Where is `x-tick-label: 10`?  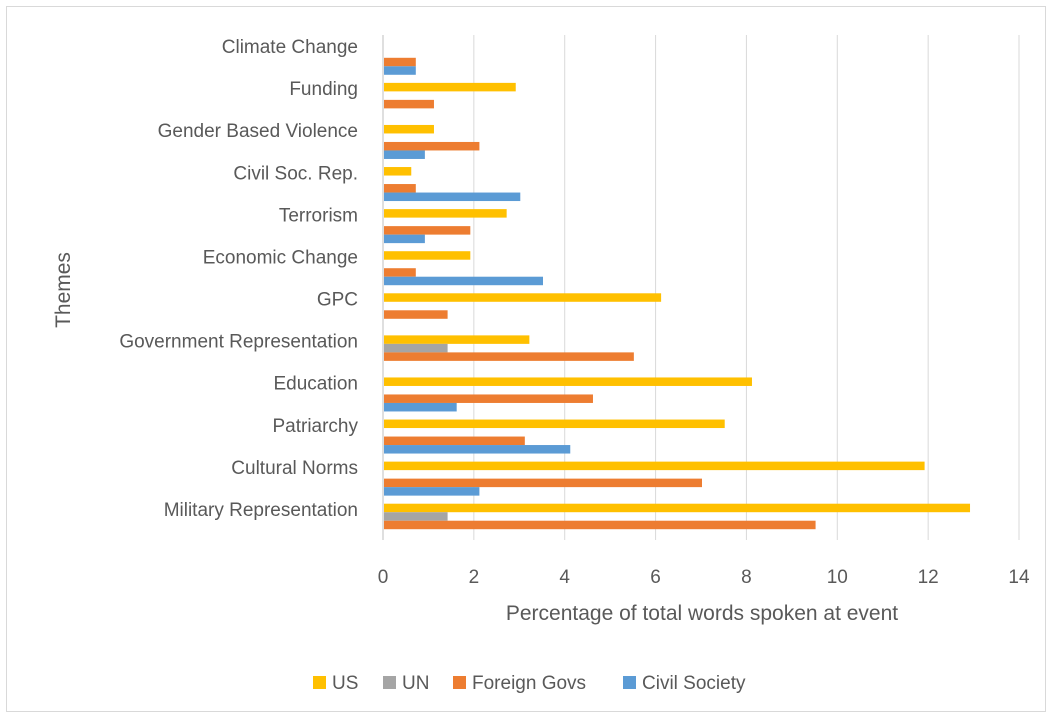
x-tick-label: 10 is located at coordinates (837, 577).